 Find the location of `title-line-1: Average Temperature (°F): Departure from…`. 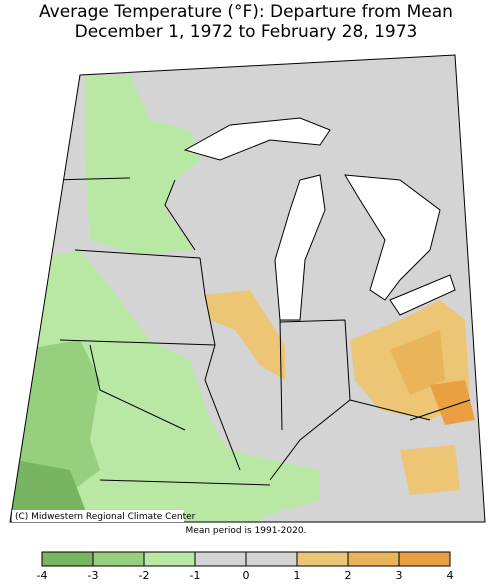

title-line-1: Average Temperature (°F): Departure from… is located at coordinates (246, 12).